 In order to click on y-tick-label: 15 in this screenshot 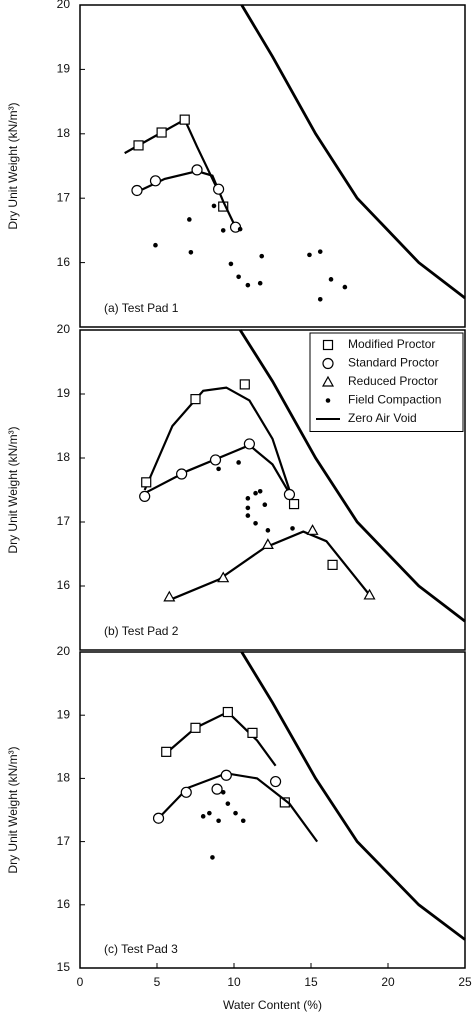, I will do `click(64, 967)`.